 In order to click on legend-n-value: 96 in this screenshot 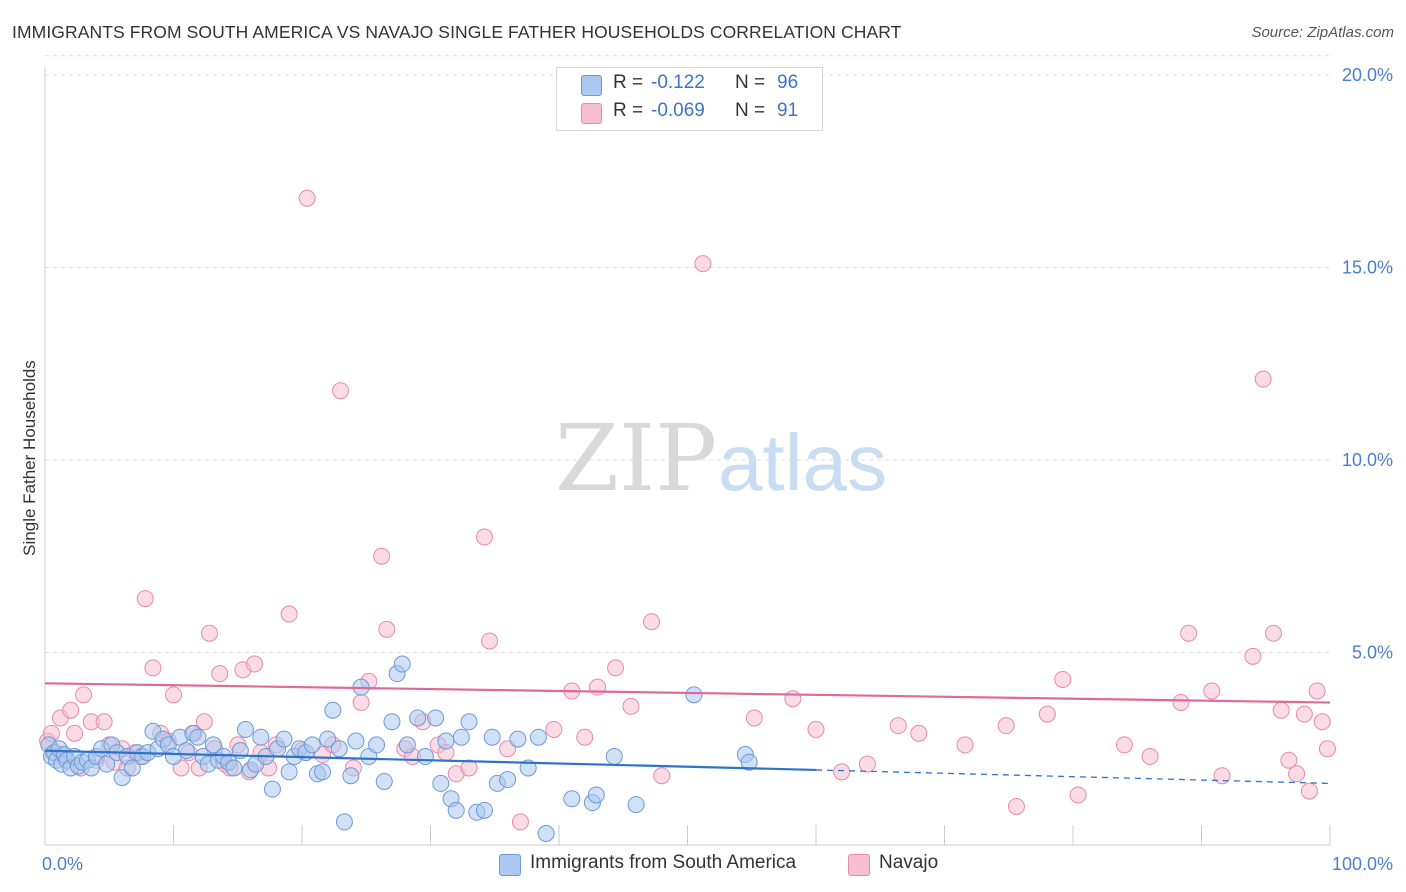, I will do `click(788, 82)`.